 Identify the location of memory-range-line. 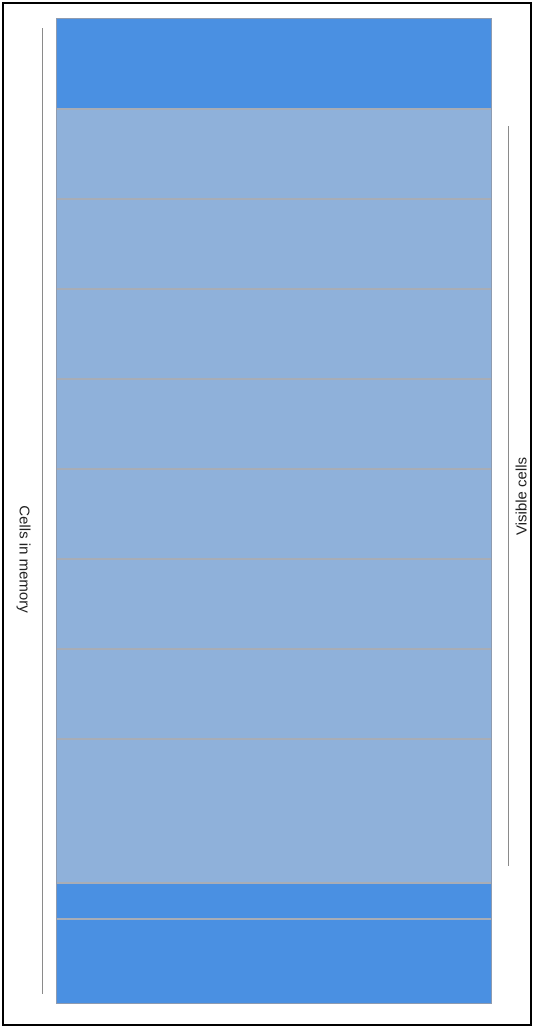
(42, 511).